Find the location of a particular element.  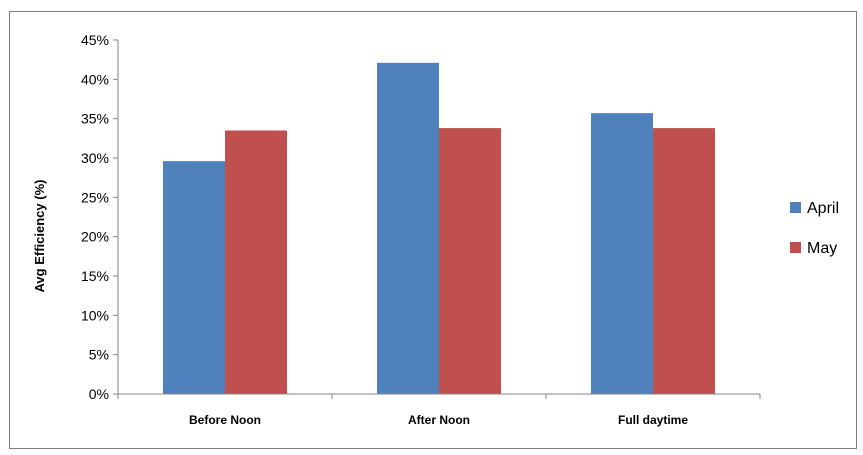

y-tick-label: 10% is located at coordinates (95, 315).